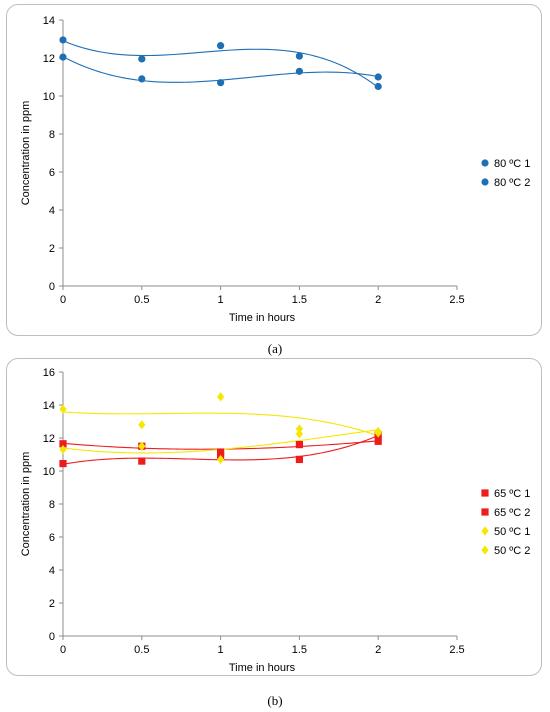 The height and width of the screenshot is (712, 550). I want to click on c0-x-tick-label: 2.5, so click(456, 300).